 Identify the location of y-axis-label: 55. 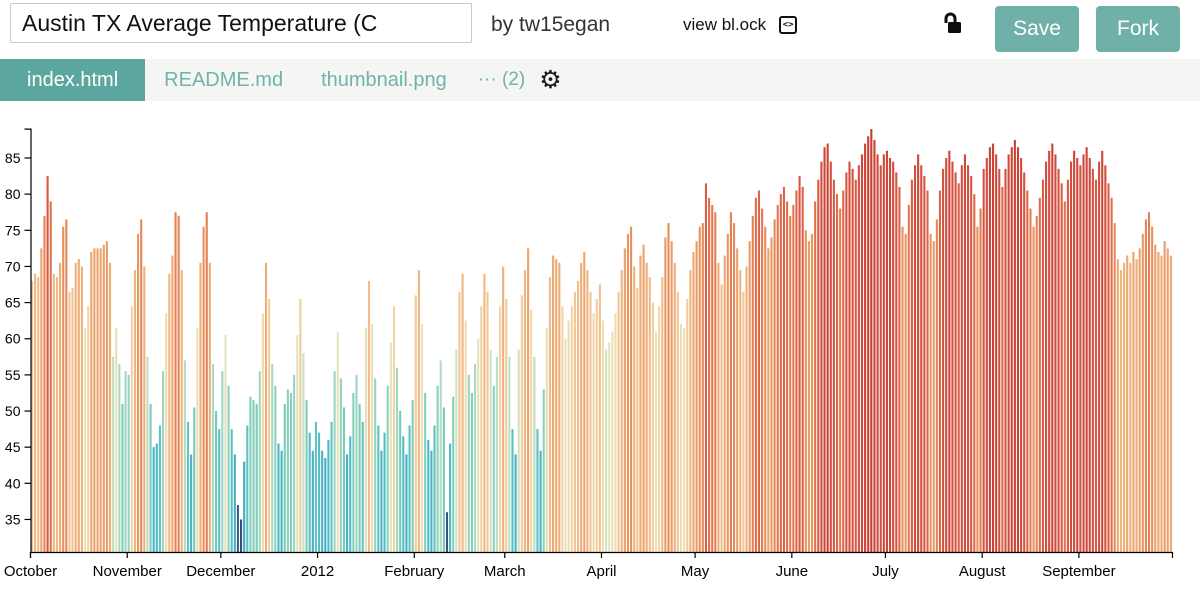
(13, 375).